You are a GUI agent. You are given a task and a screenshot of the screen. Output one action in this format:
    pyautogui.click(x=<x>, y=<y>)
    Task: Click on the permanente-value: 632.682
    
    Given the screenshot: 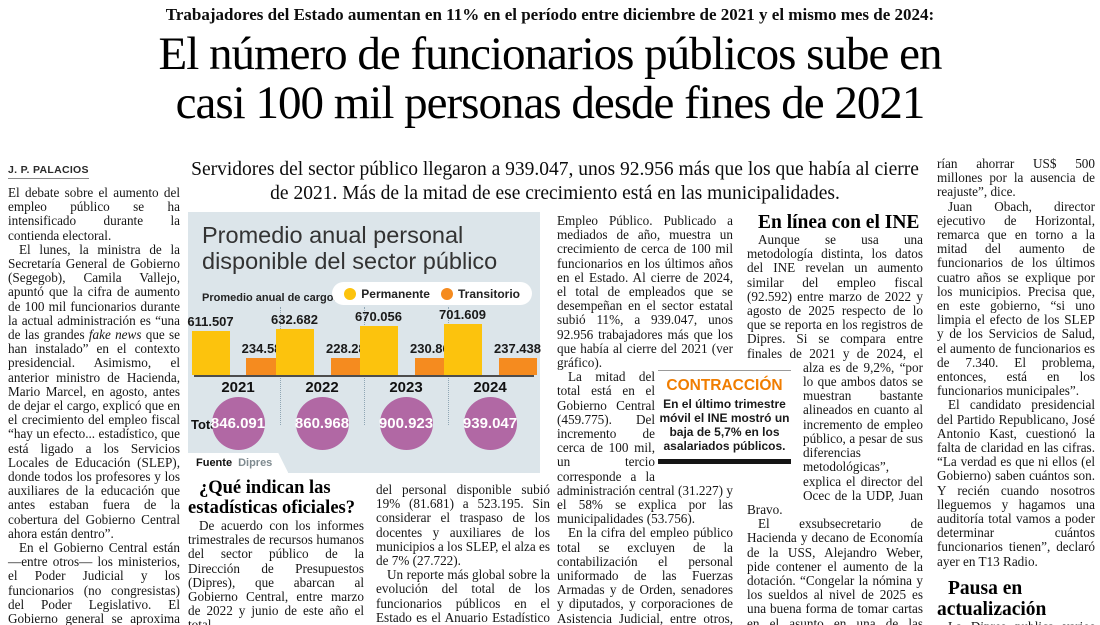 What is the action you would take?
    pyautogui.click(x=294, y=319)
    